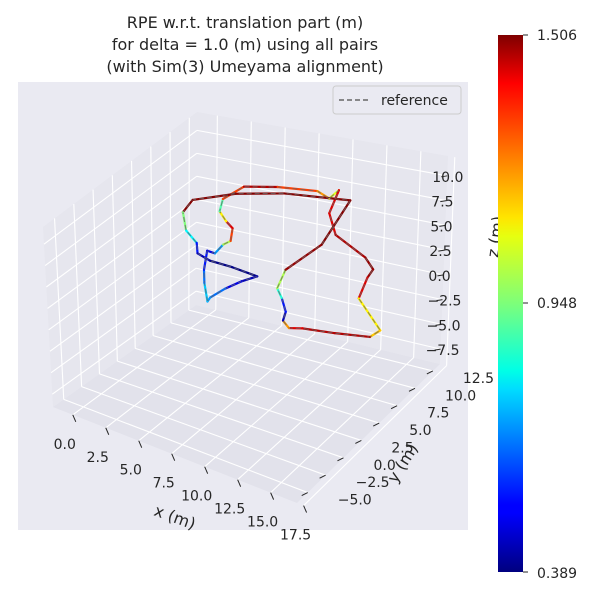 This screenshot has height=600, width=600. What do you see at coordinates (384, 466) in the screenshot?
I see `y-tick-label: 0.0` at bounding box center [384, 466].